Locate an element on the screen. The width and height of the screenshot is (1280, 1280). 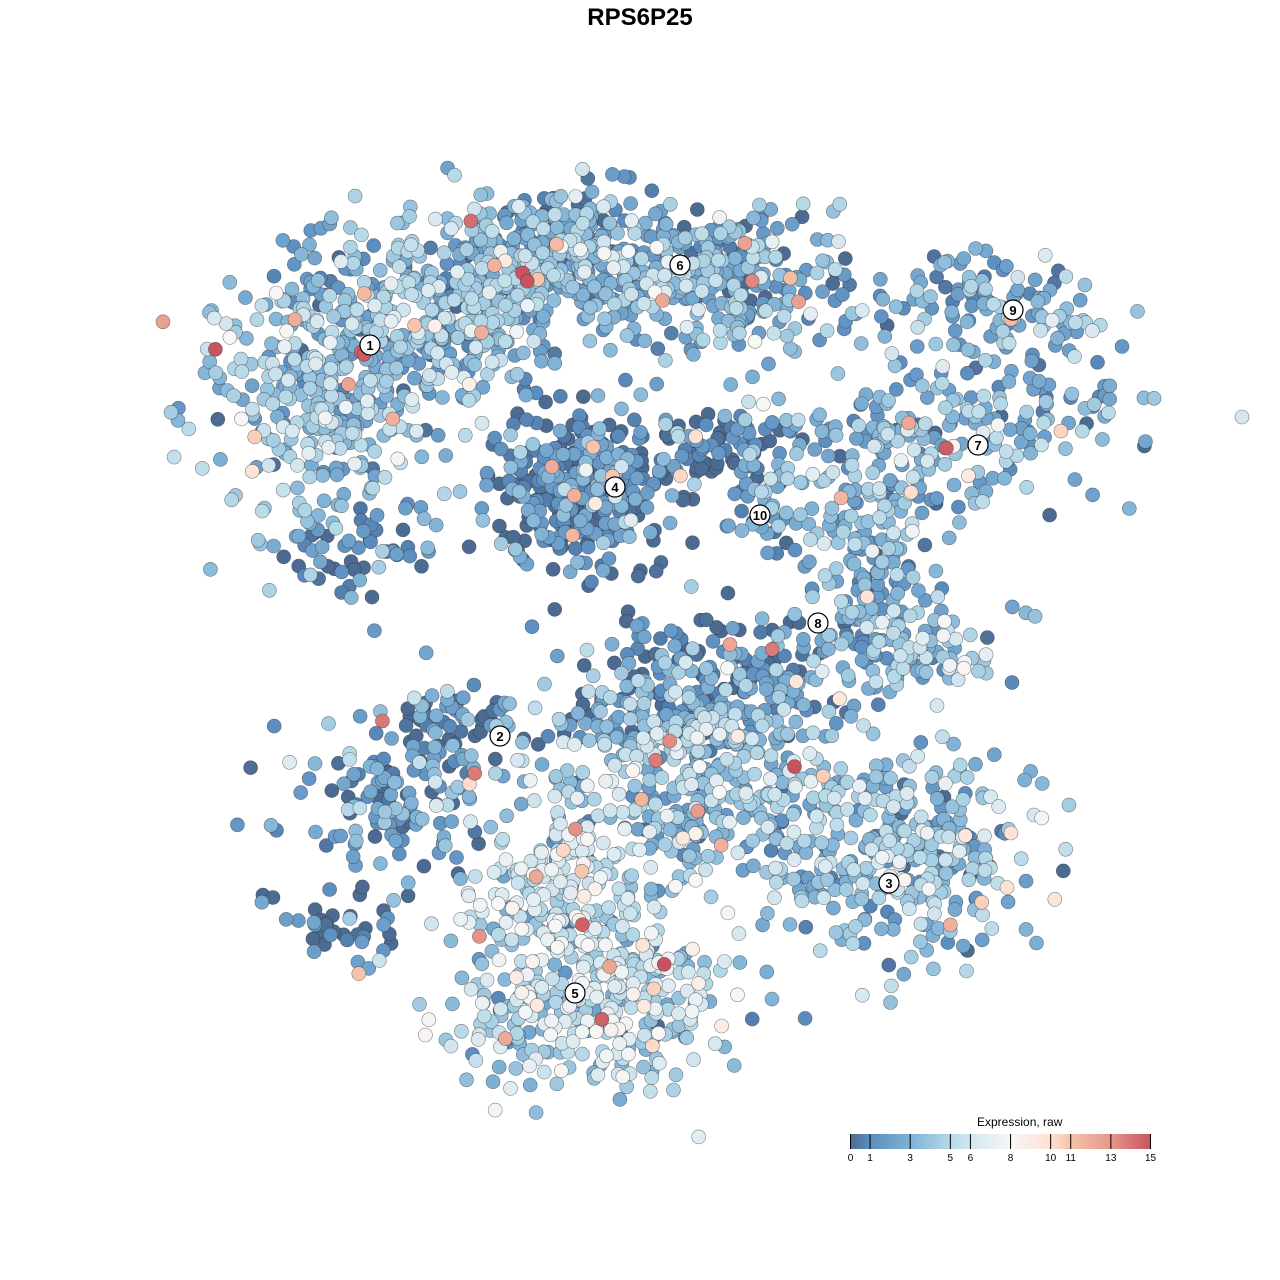
cluster-label-text: 9 is located at coordinates (1012, 310).